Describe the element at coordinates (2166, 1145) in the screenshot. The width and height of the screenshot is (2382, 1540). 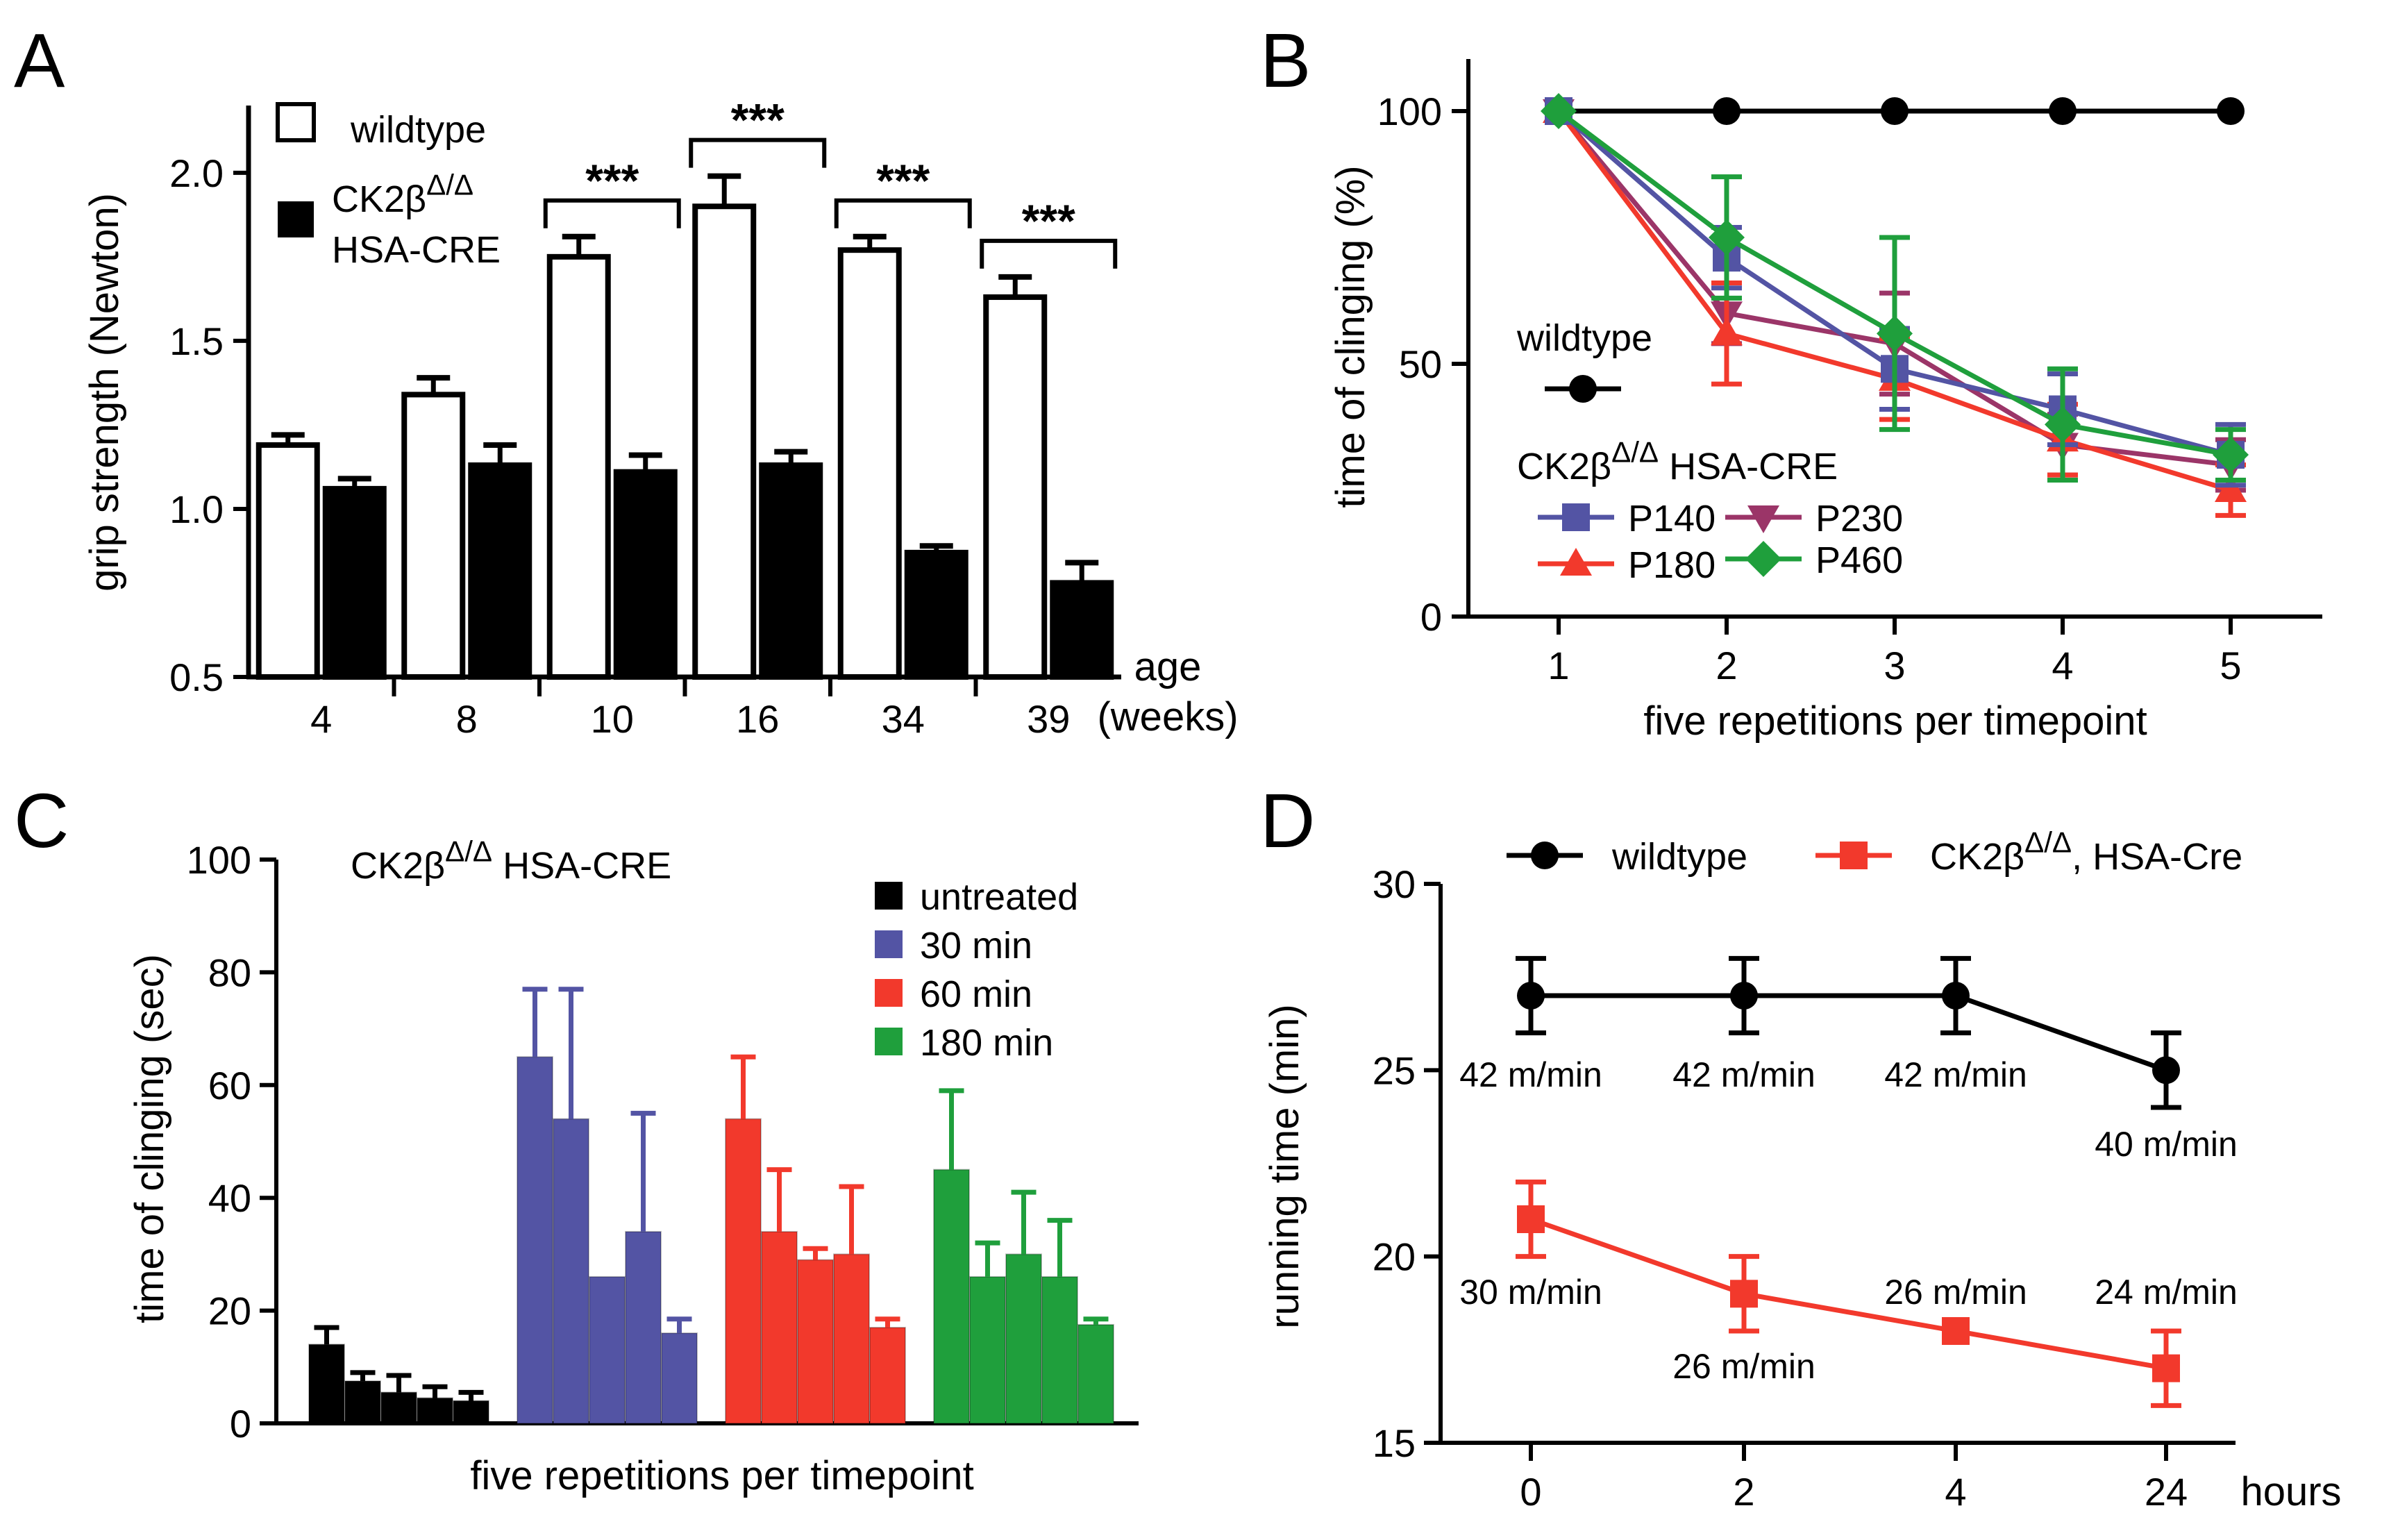
I see `speed-annotation: 40 m/min` at that location.